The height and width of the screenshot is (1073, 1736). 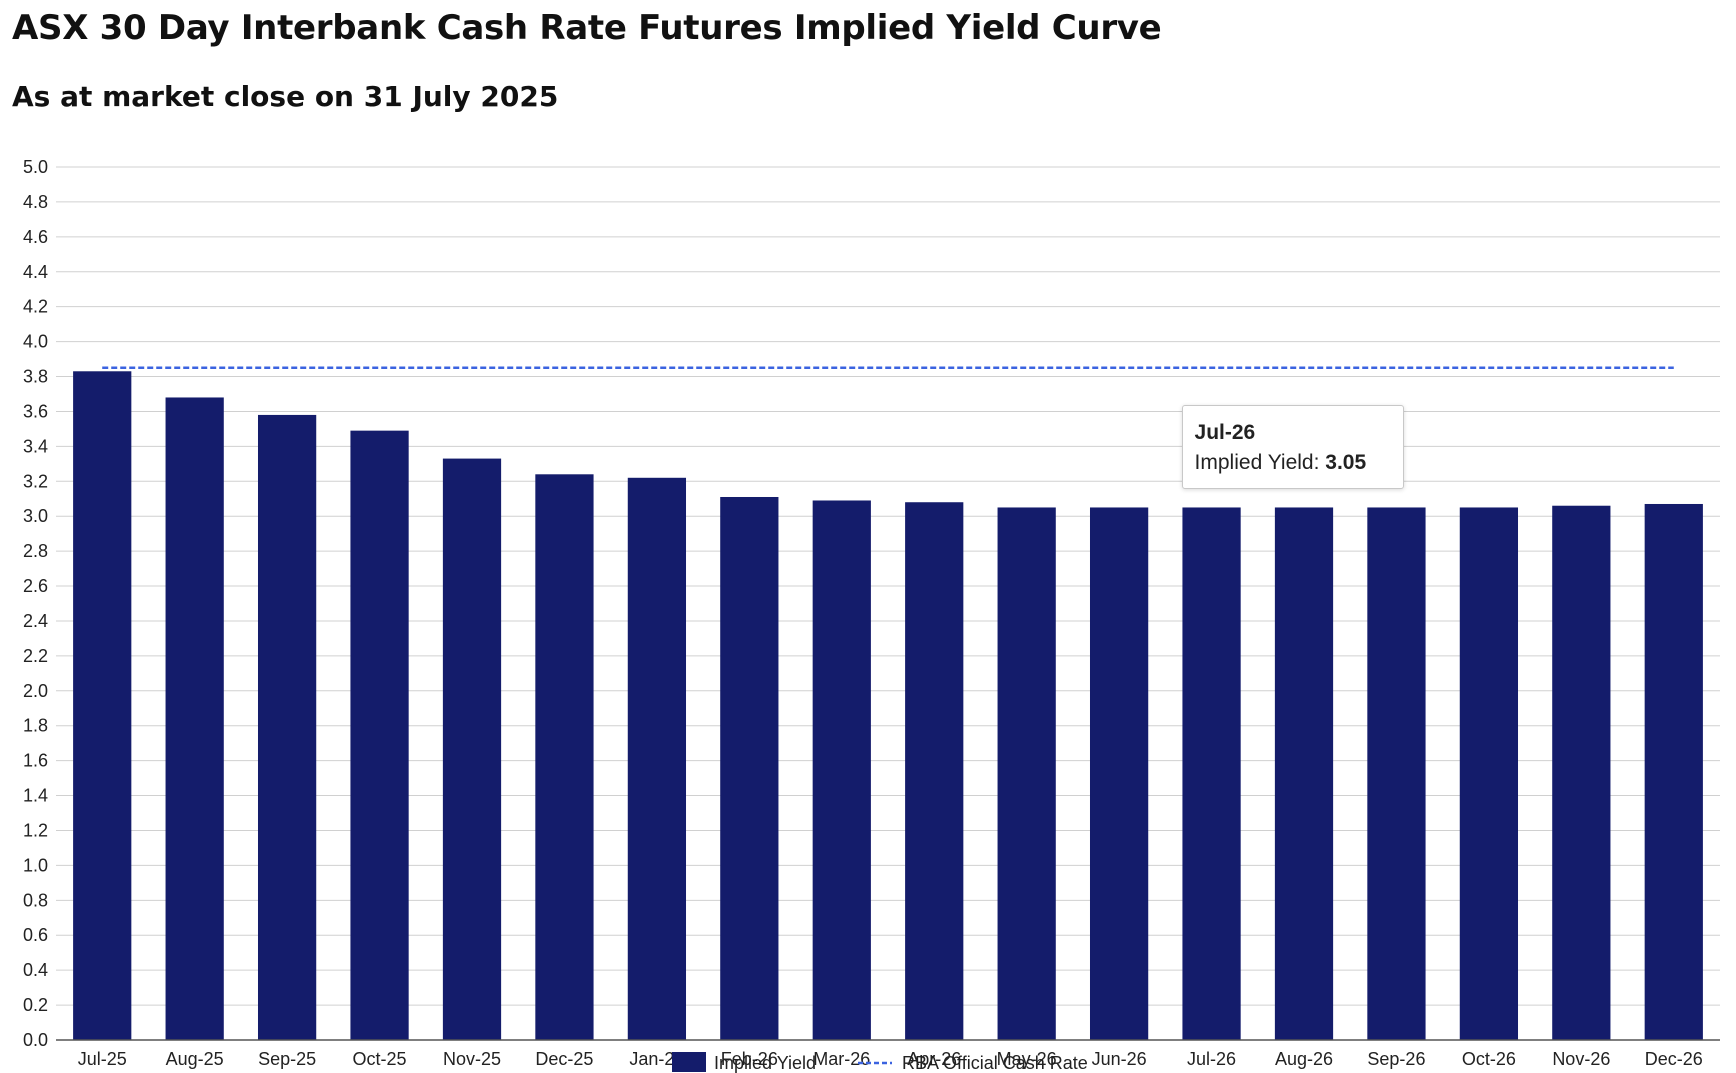 What do you see at coordinates (380, 1059) in the screenshot?
I see `x-tick-label: Oct-25` at bounding box center [380, 1059].